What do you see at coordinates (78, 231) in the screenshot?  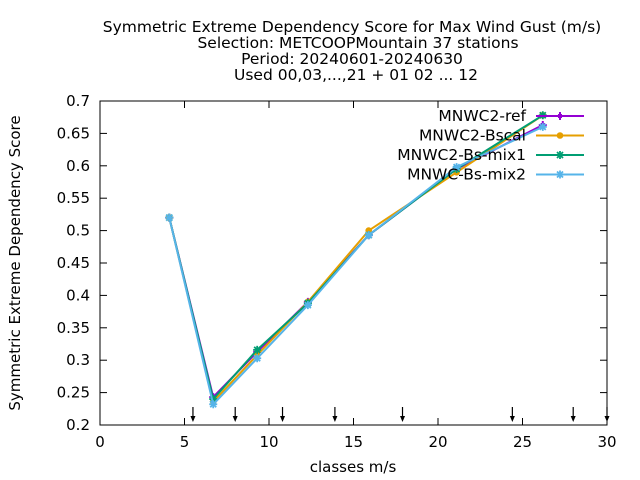 I see `y-tick-label: 0.5` at bounding box center [78, 231].